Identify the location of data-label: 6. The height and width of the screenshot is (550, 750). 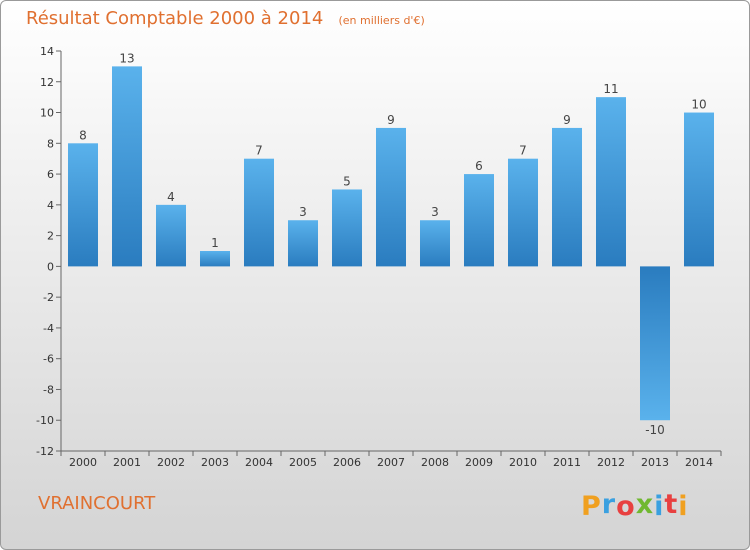
(479, 166).